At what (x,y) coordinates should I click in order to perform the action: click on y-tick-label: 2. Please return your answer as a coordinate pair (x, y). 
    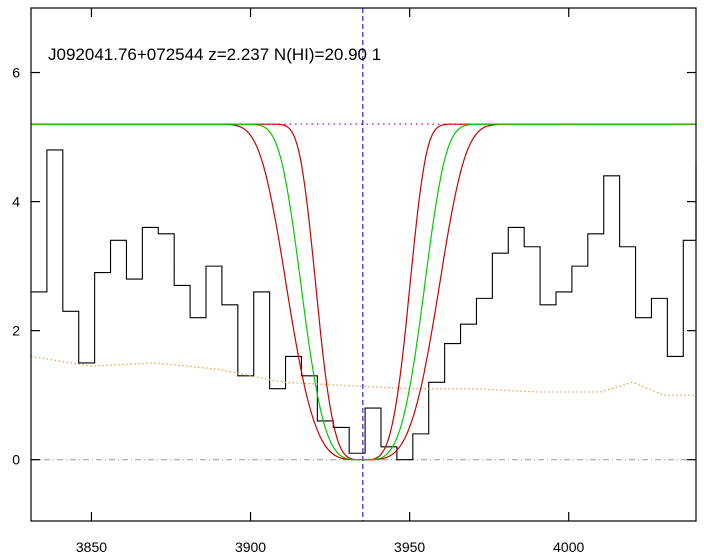
    Looking at the image, I should click on (16, 331).